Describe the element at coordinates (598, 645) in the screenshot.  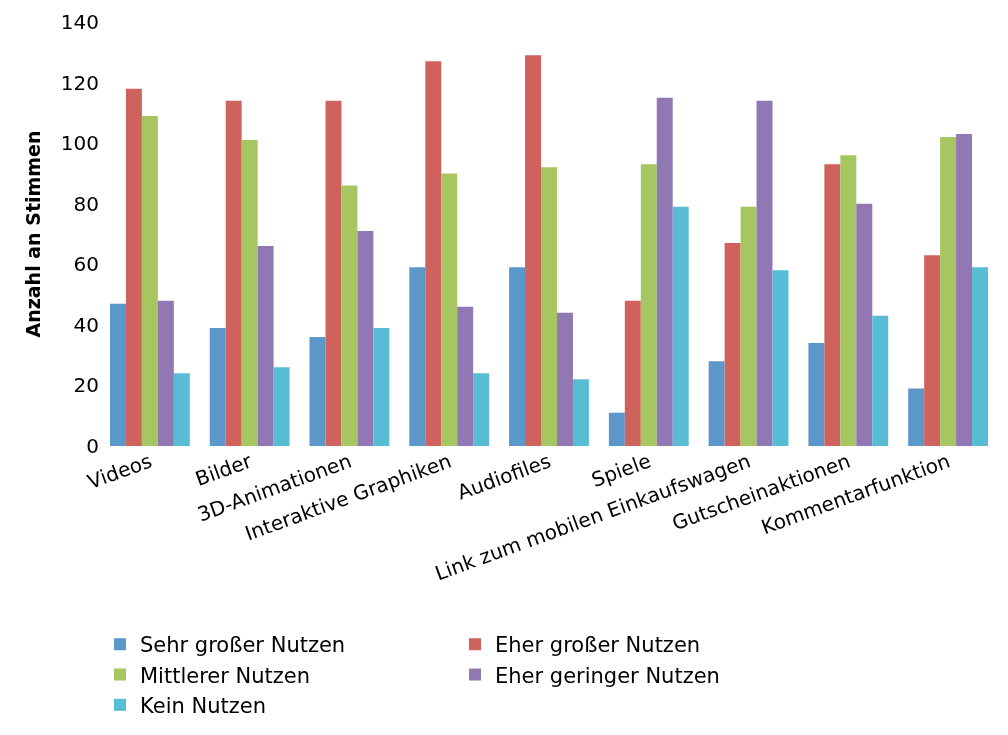
I see `legend-label: Eher großer Nutzen` at that location.